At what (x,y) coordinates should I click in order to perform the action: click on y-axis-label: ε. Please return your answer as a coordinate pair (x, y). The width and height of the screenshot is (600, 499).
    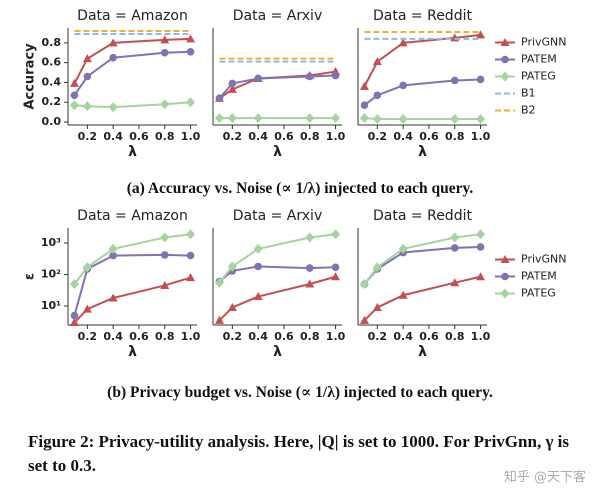
    Looking at the image, I should click on (30, 276).